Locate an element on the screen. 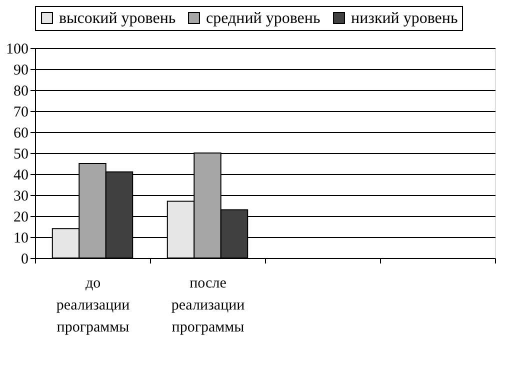 The image size is (531, 368). y-tick-label: 100 is located at coordinates (17, 50).